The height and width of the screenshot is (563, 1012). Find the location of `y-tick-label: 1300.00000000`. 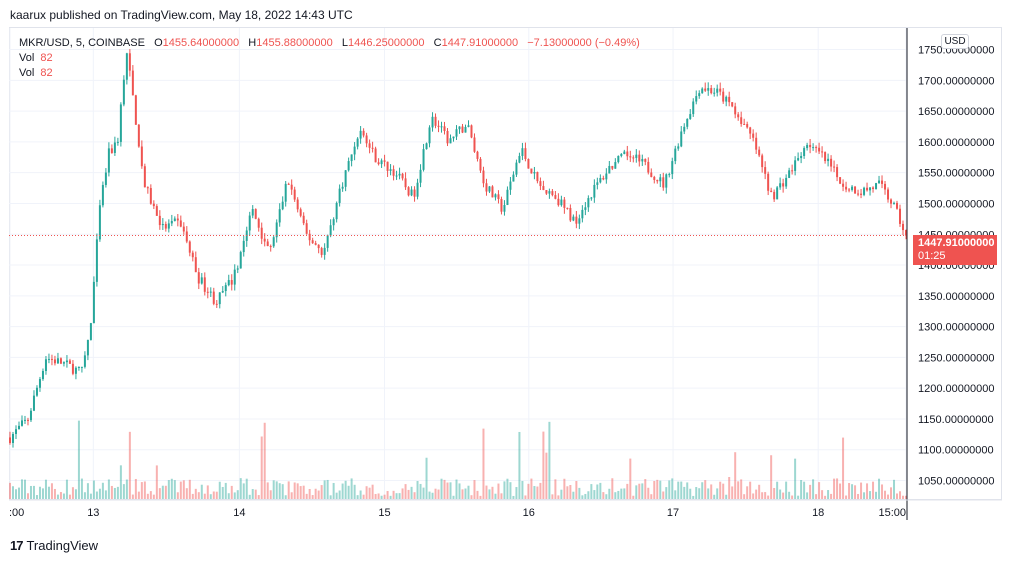

y-tick-label: 1300.00000000 is located at coordinates (956, 328).